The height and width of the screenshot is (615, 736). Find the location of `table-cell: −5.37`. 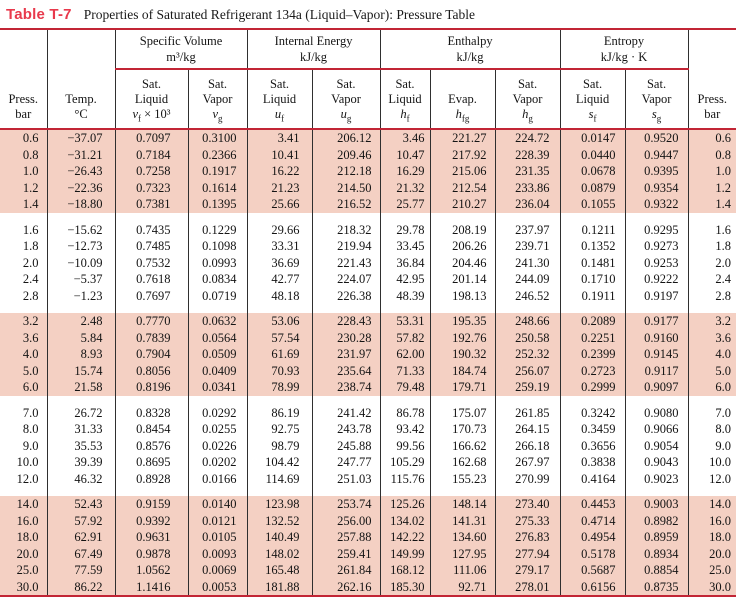

table-cell: −5.37 is located at coordinates (80, 279).